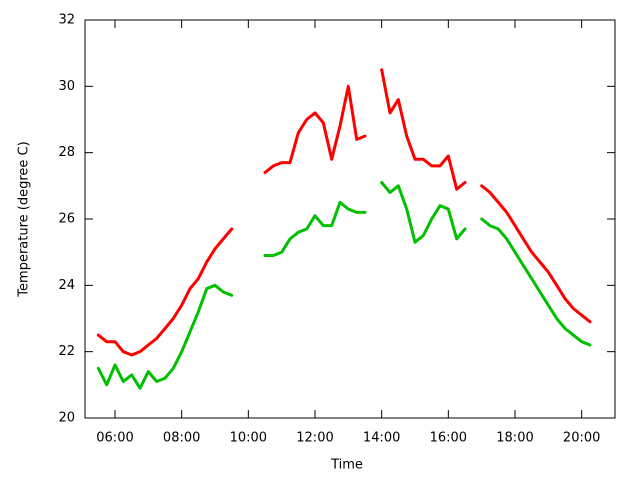  What do you see at coordinates (66, 219) in the screenshot?
I see `y-tick-label: 26` at bounding box center [66, 219].